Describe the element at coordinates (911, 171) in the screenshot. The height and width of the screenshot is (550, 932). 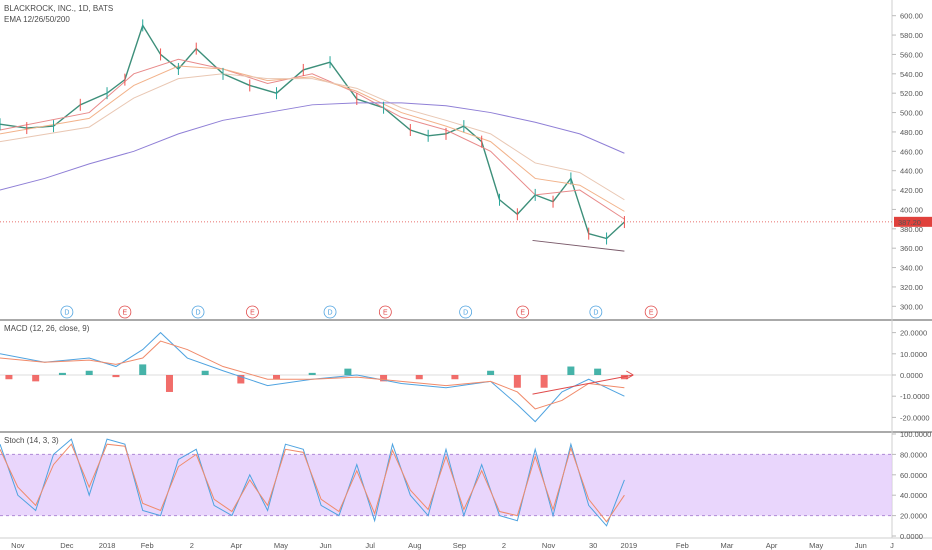
I see `price-axis-tick-label: 440.00` at that location.